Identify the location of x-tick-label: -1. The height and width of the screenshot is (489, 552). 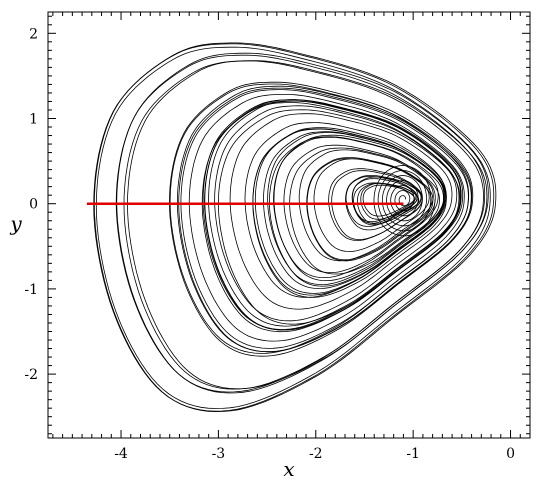
(413, 454).